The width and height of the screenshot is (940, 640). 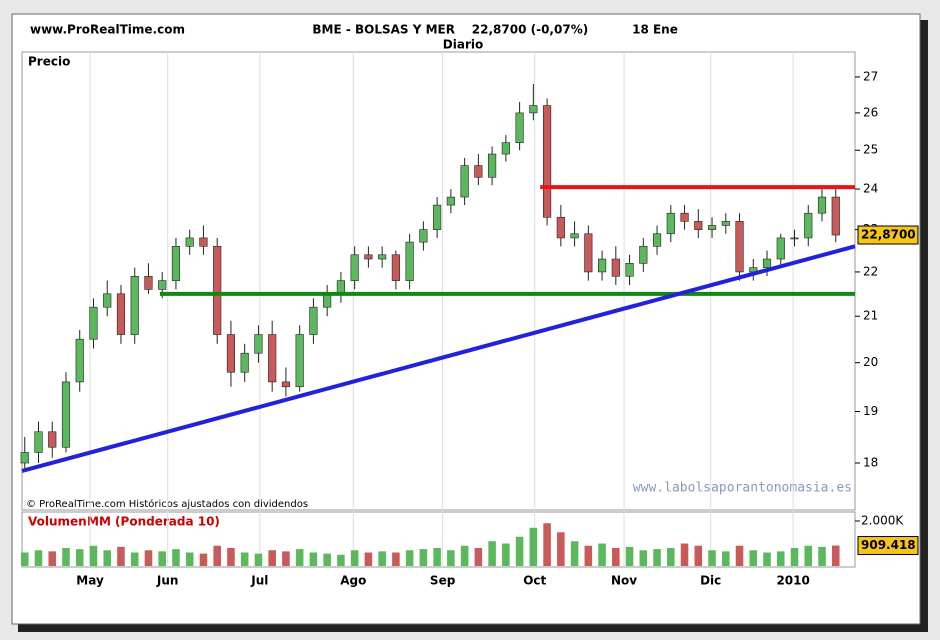 I want to click on date: 18 Ene, so click(x=655, y=30).